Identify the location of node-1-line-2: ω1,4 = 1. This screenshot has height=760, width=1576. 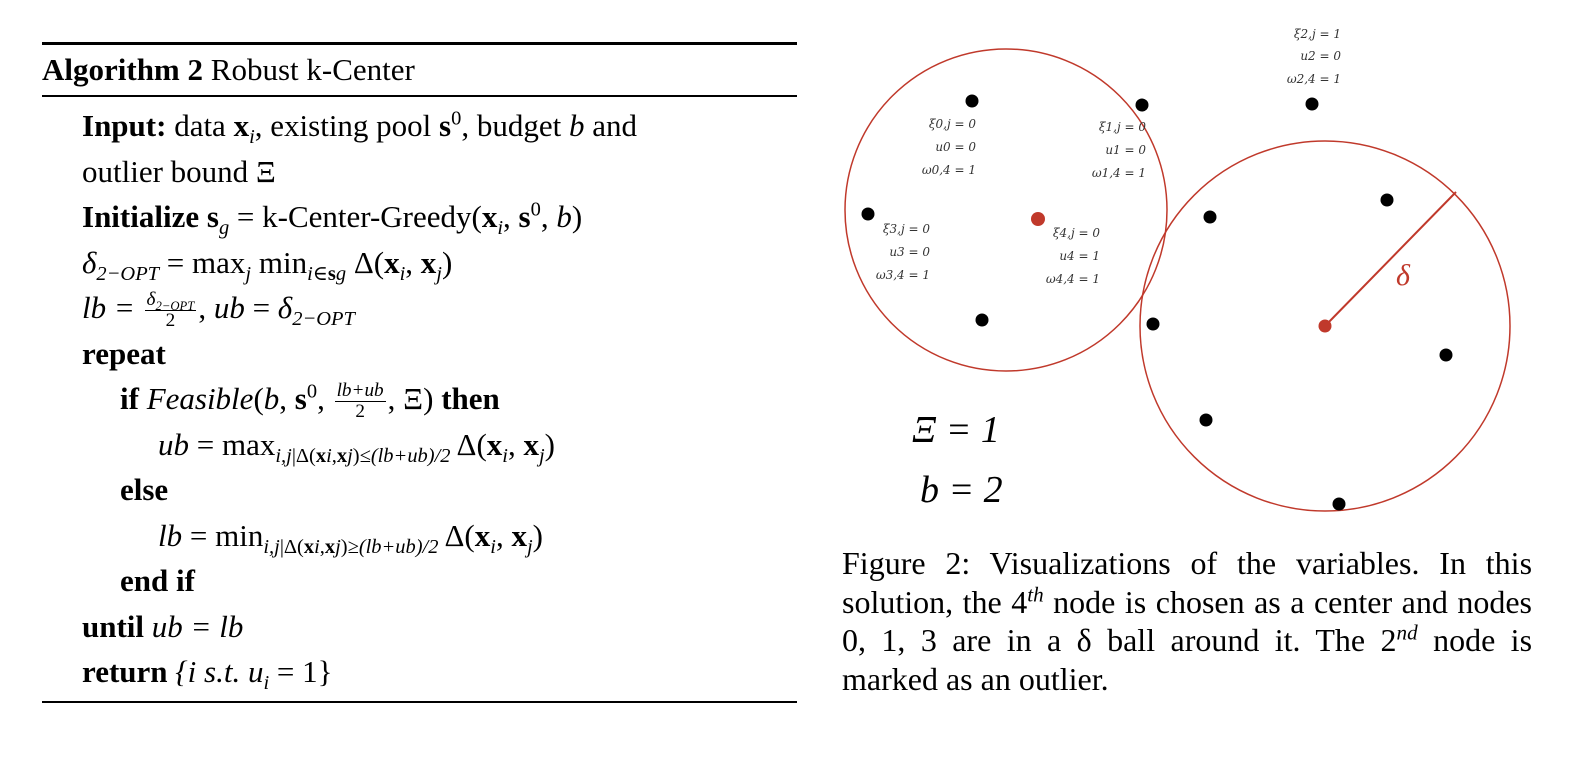
(1119, 173).